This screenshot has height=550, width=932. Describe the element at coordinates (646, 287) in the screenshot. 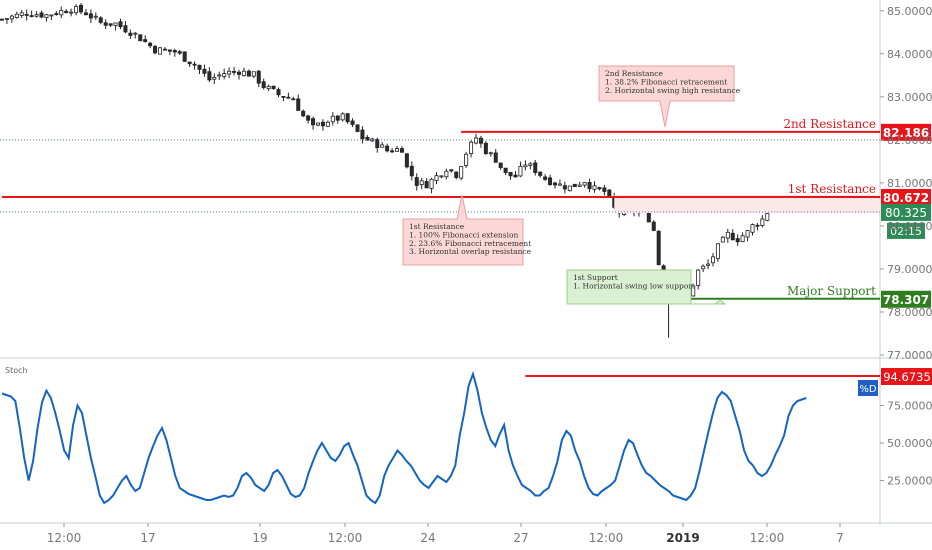

I see `sup1-box-callout` at that location.